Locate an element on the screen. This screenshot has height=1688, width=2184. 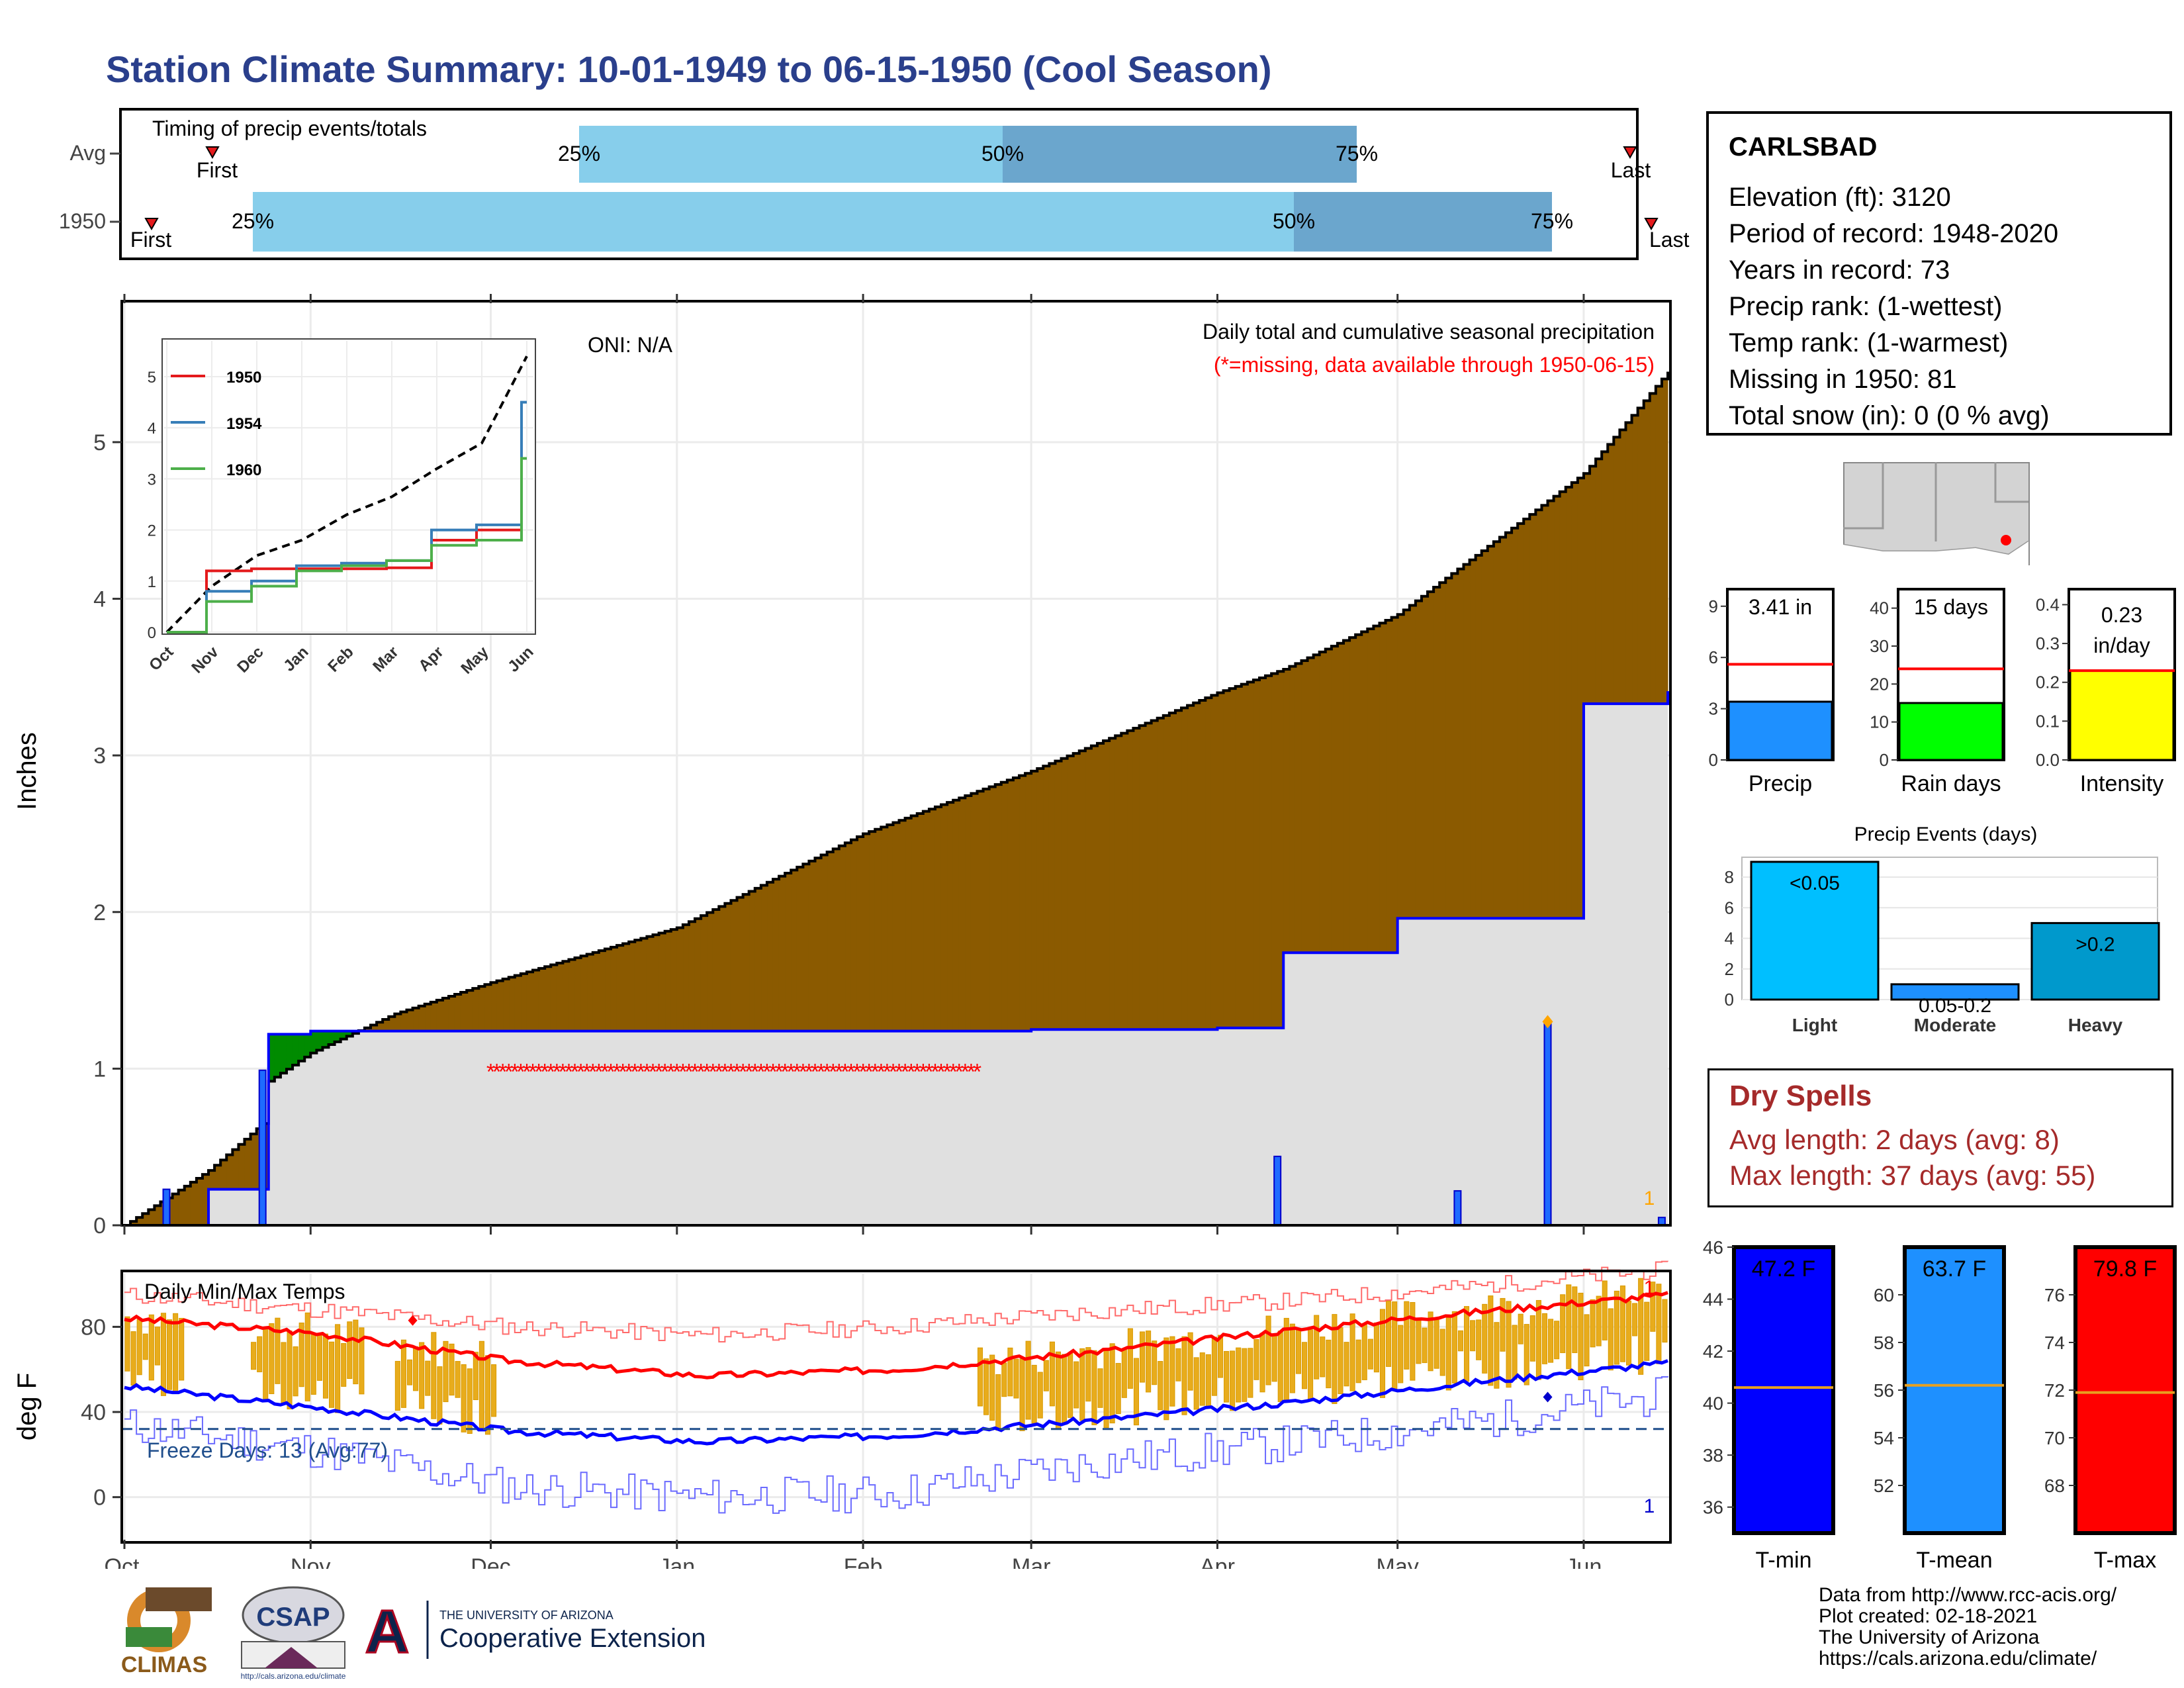
missing-marker-134: * is located at coordinates (929, 1071).